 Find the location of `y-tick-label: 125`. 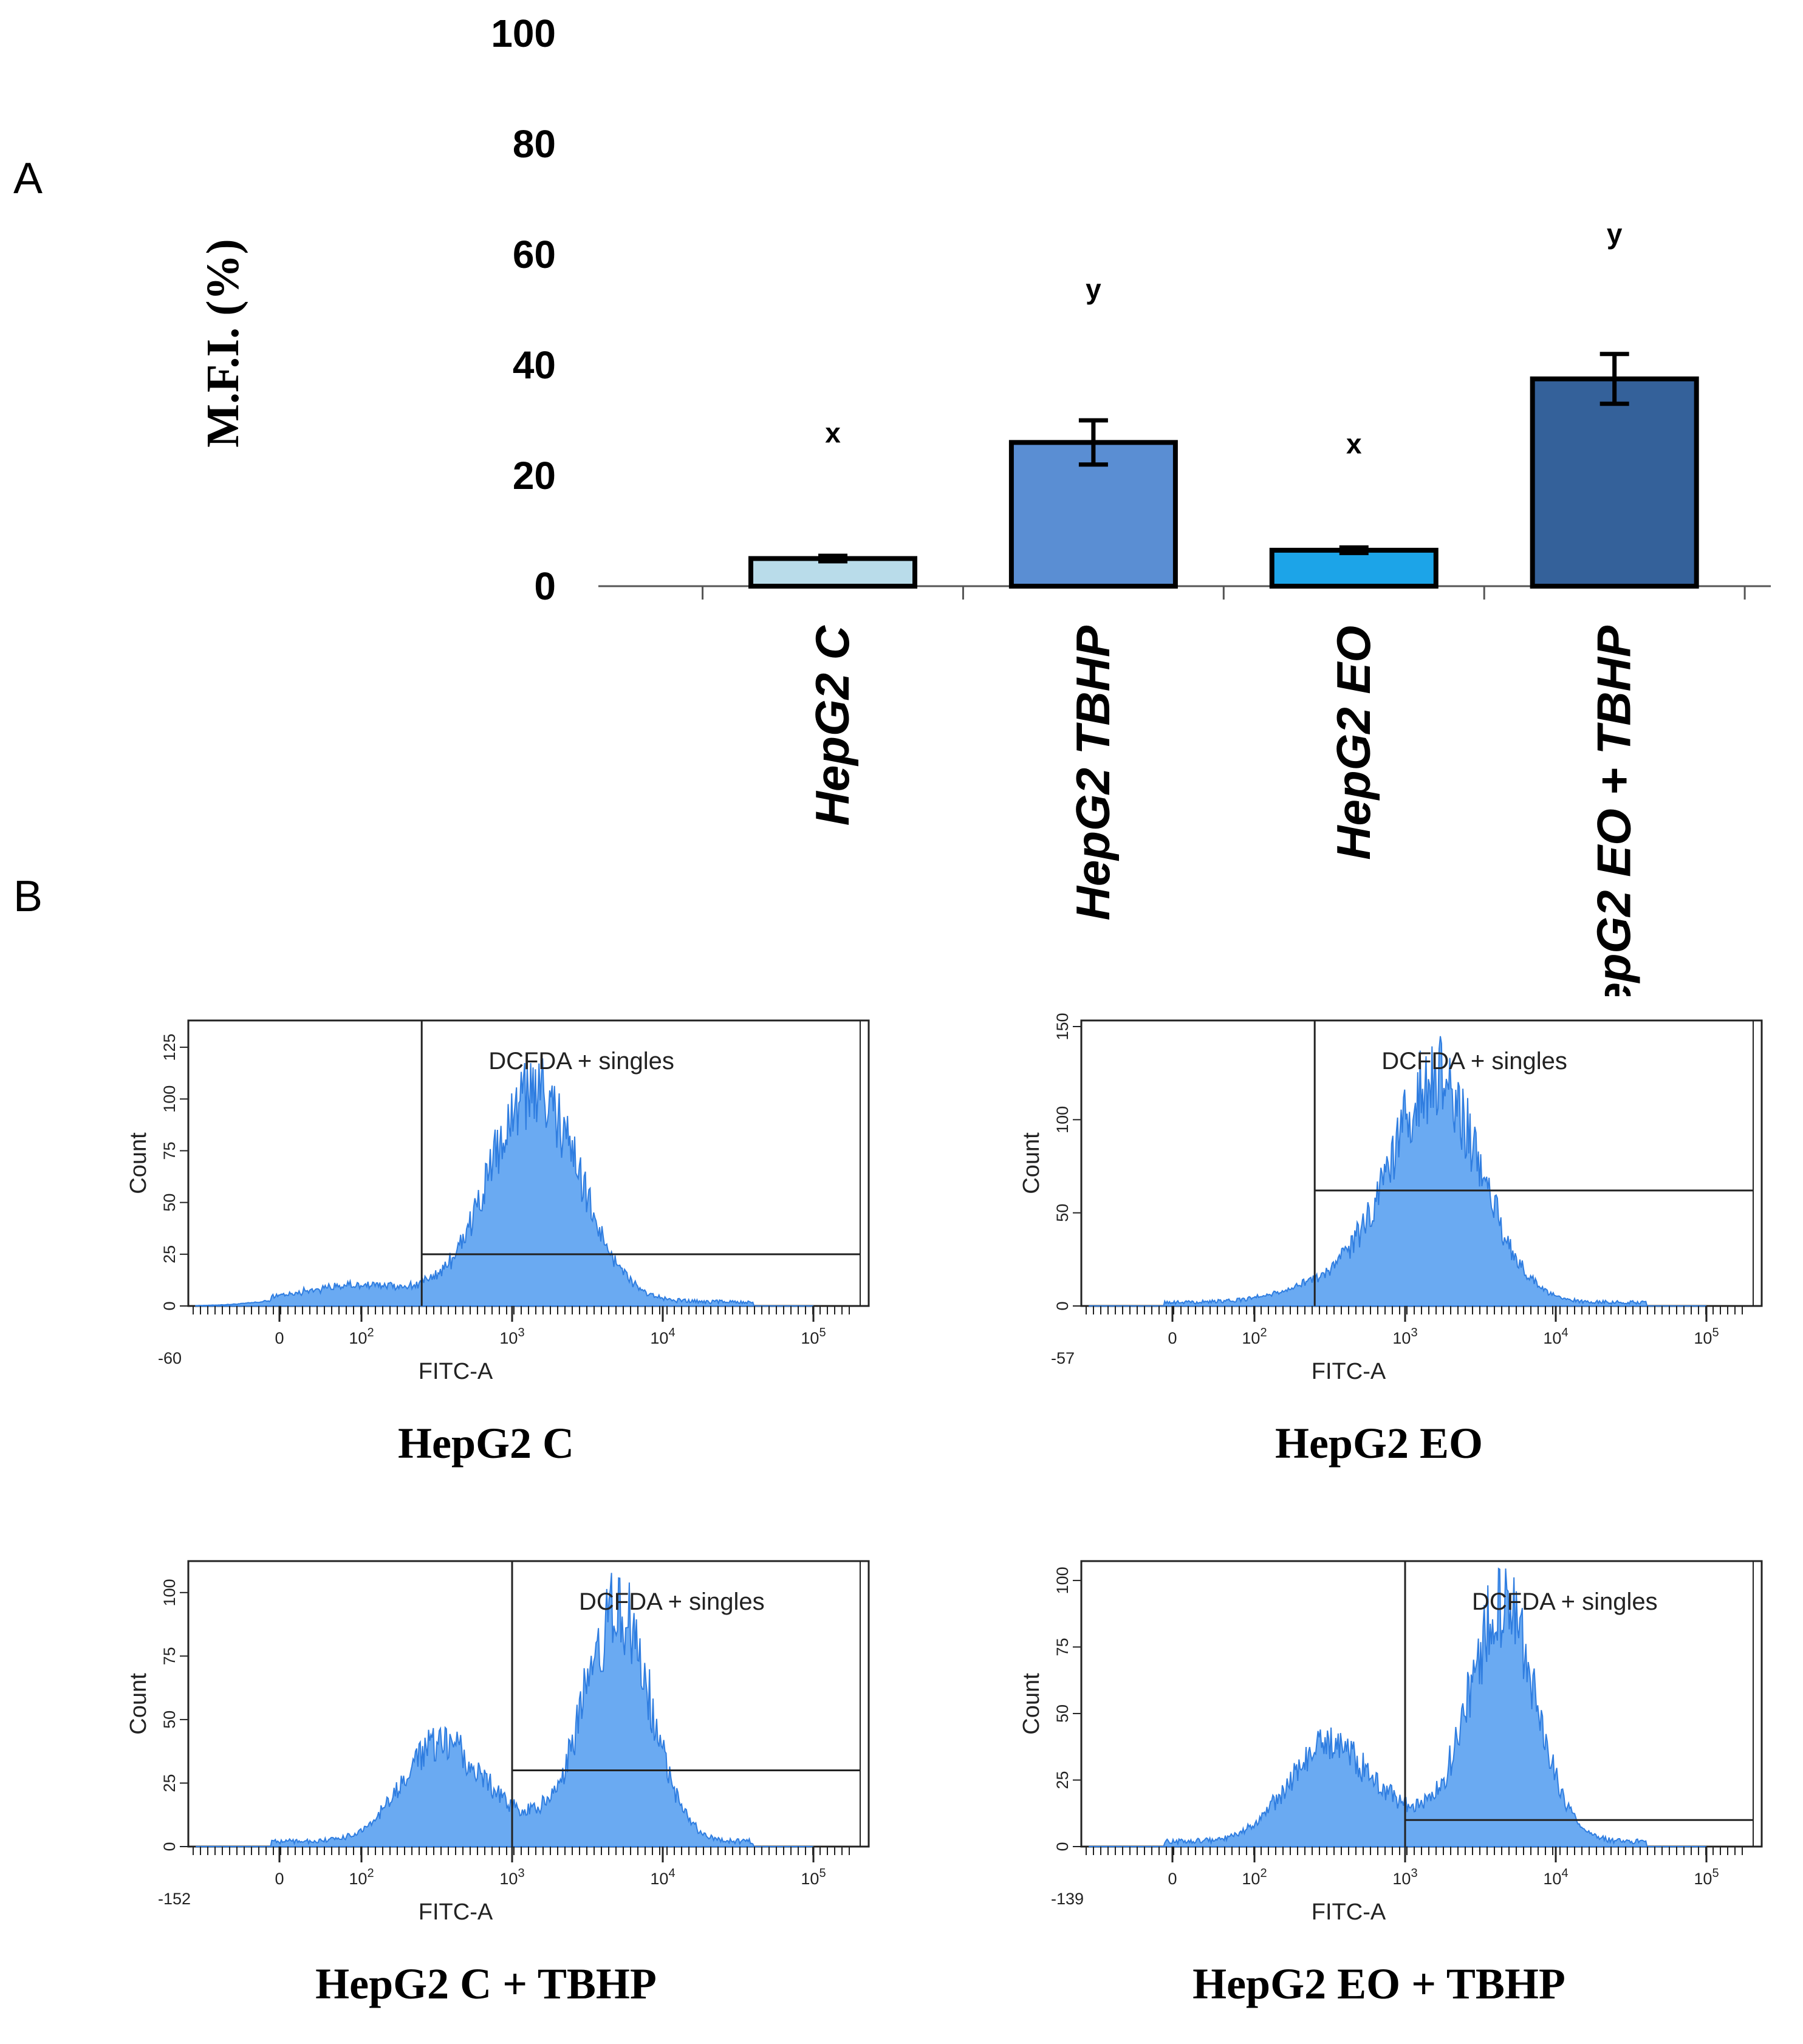

y-tick-label: 125 is located at coordinates (169, 1047).